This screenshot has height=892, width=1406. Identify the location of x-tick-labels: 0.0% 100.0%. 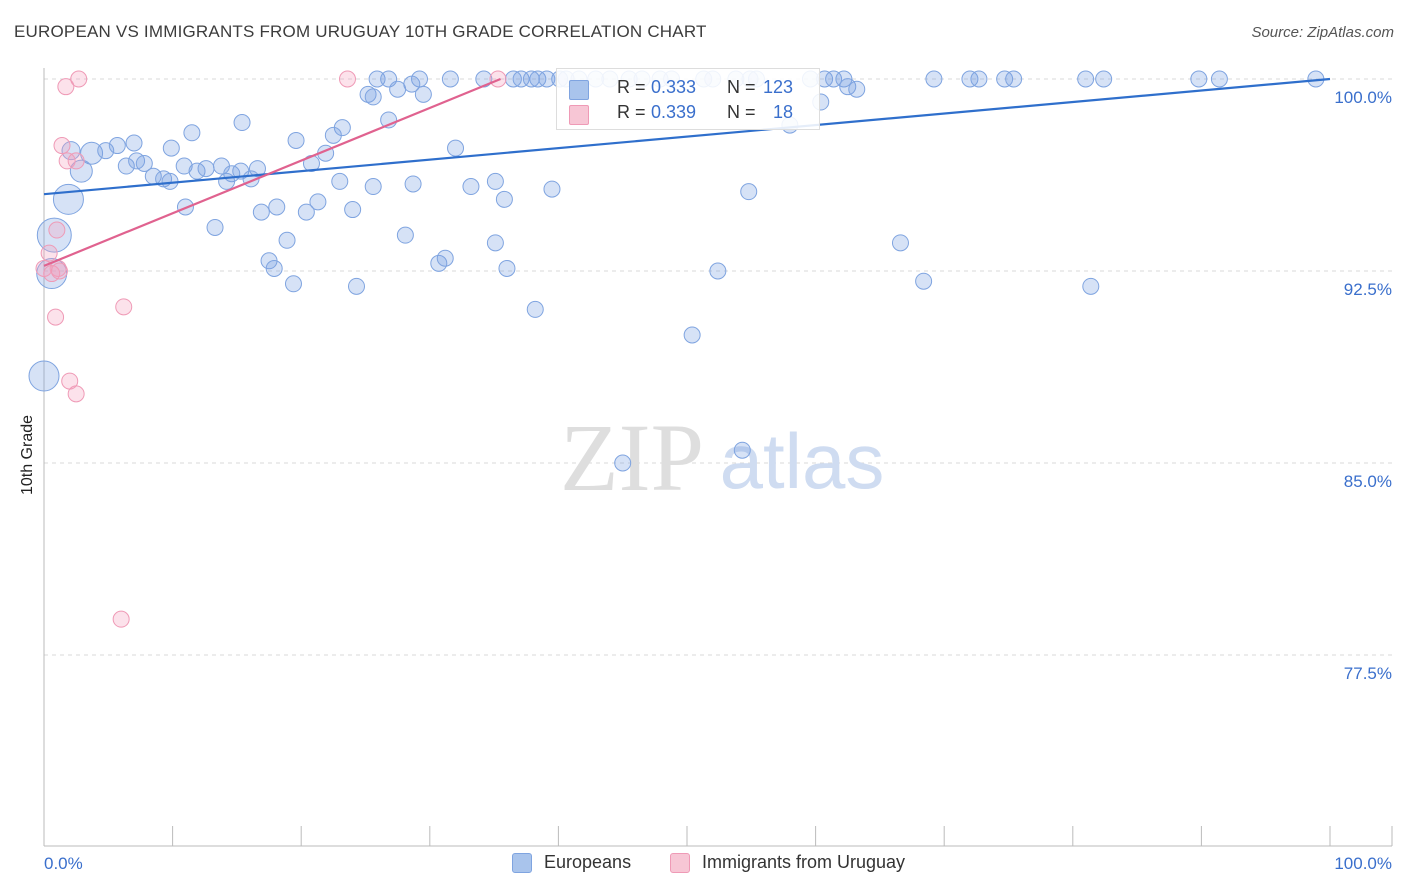
(718, 863).